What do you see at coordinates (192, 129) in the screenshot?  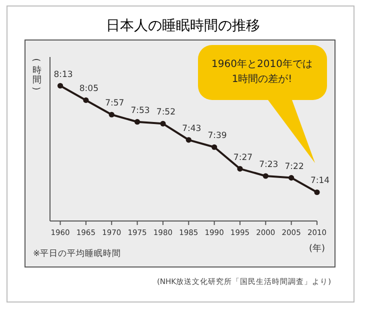 I see `data-label: 7:43` at bounding box center [192, 129].